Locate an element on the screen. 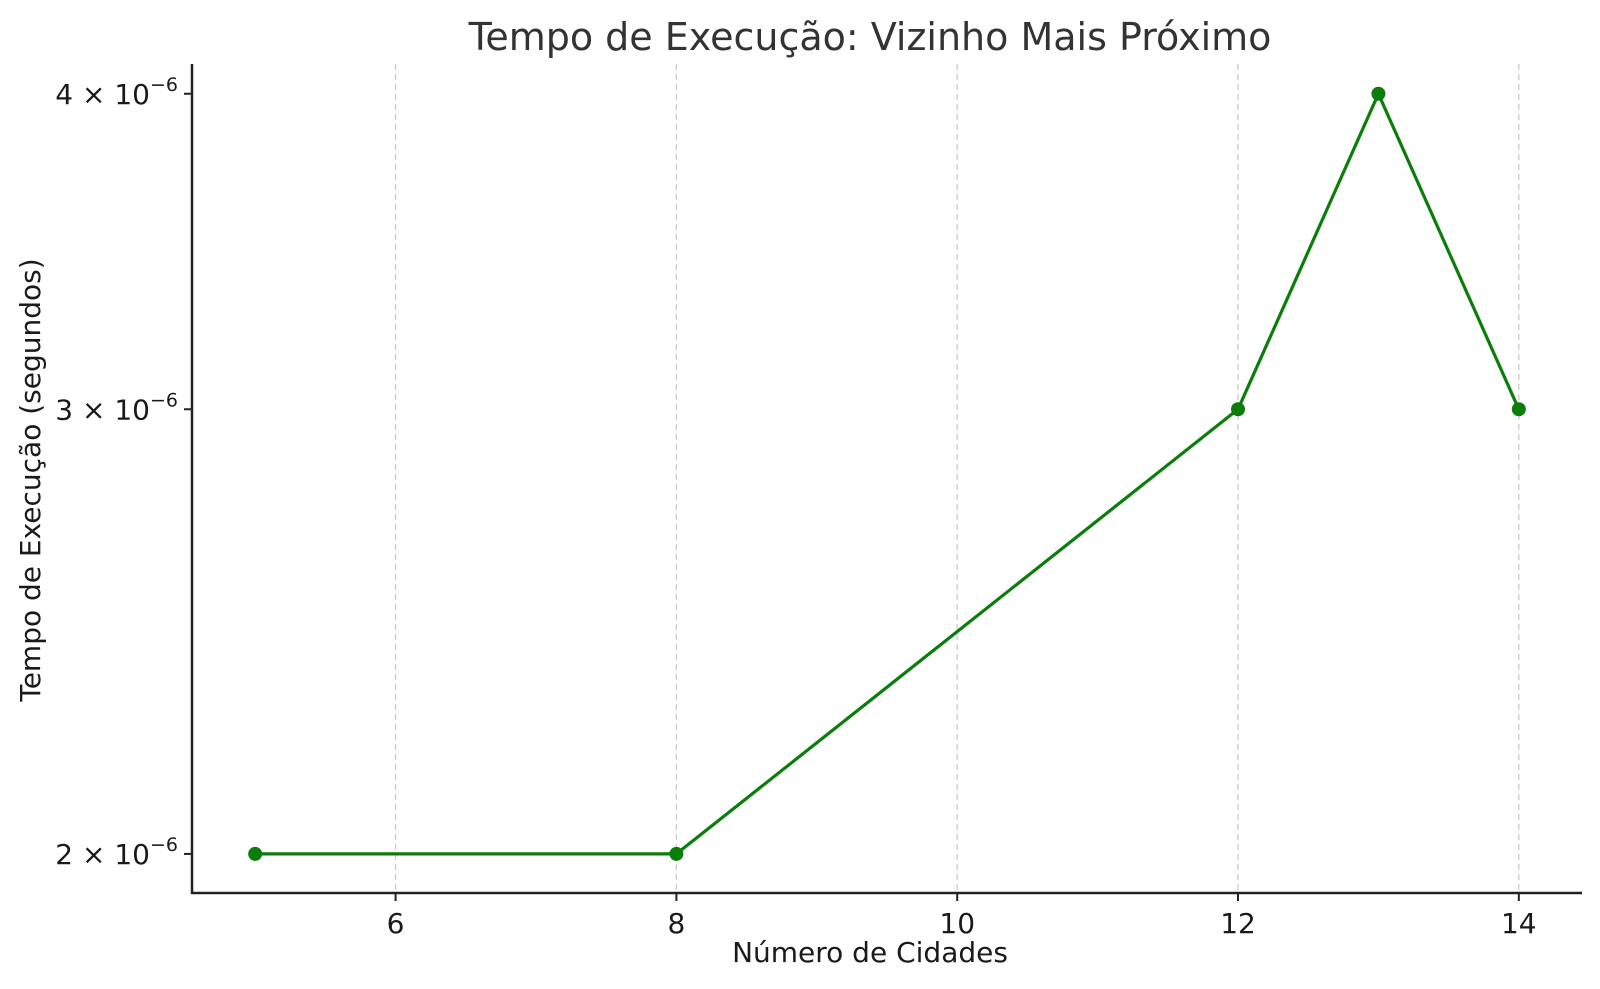 This screenshot has width=1600, height=989. chart-title: Tempo de Execução: Vizinho Mais Próximo is located at coordinates (870, 37).